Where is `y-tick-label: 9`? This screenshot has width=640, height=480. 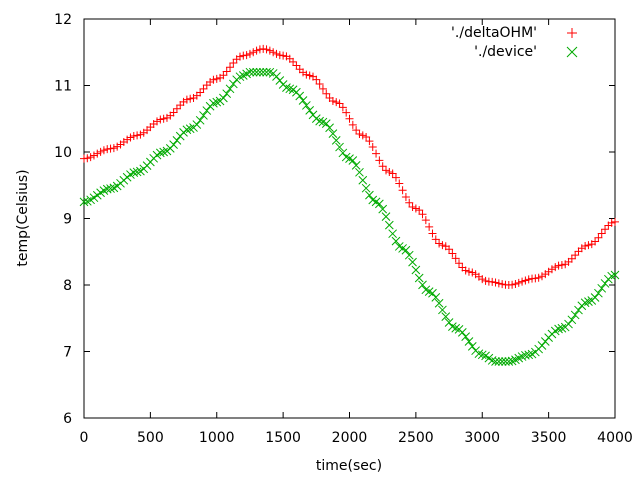
y-tick-label: 9 is located at coordinates (67, 220).